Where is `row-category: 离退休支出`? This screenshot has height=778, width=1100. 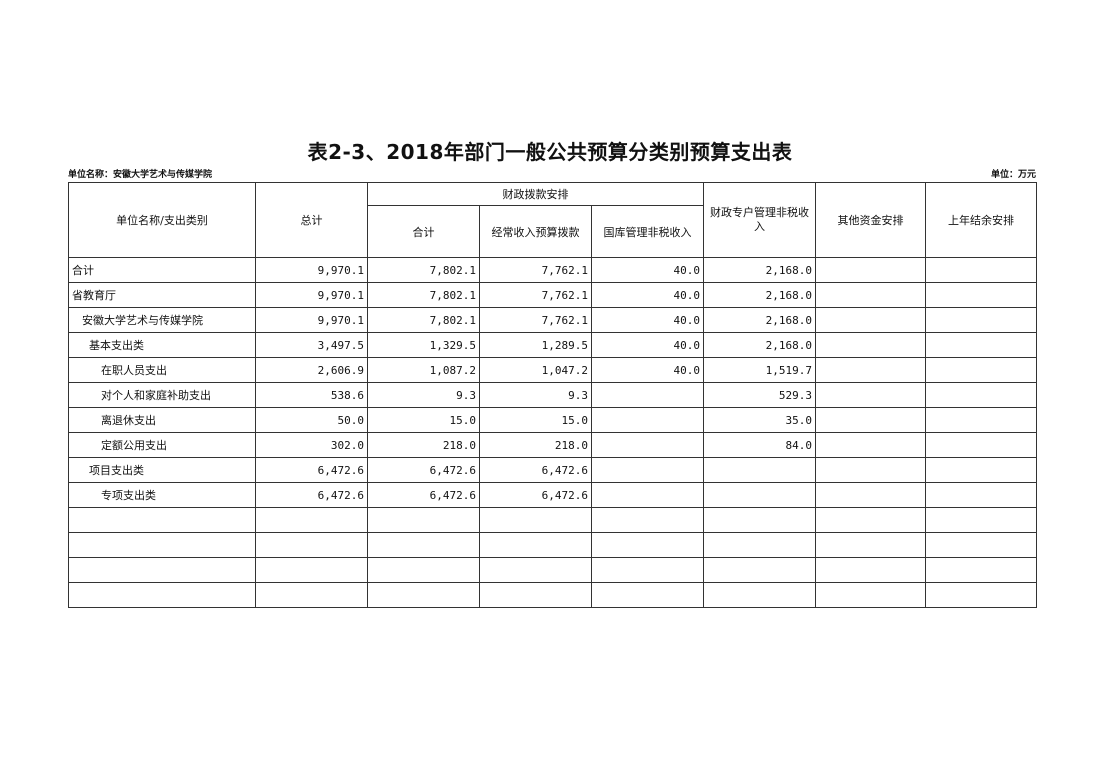
row-category: 离退休支出 is located at coordinates (162, 420).